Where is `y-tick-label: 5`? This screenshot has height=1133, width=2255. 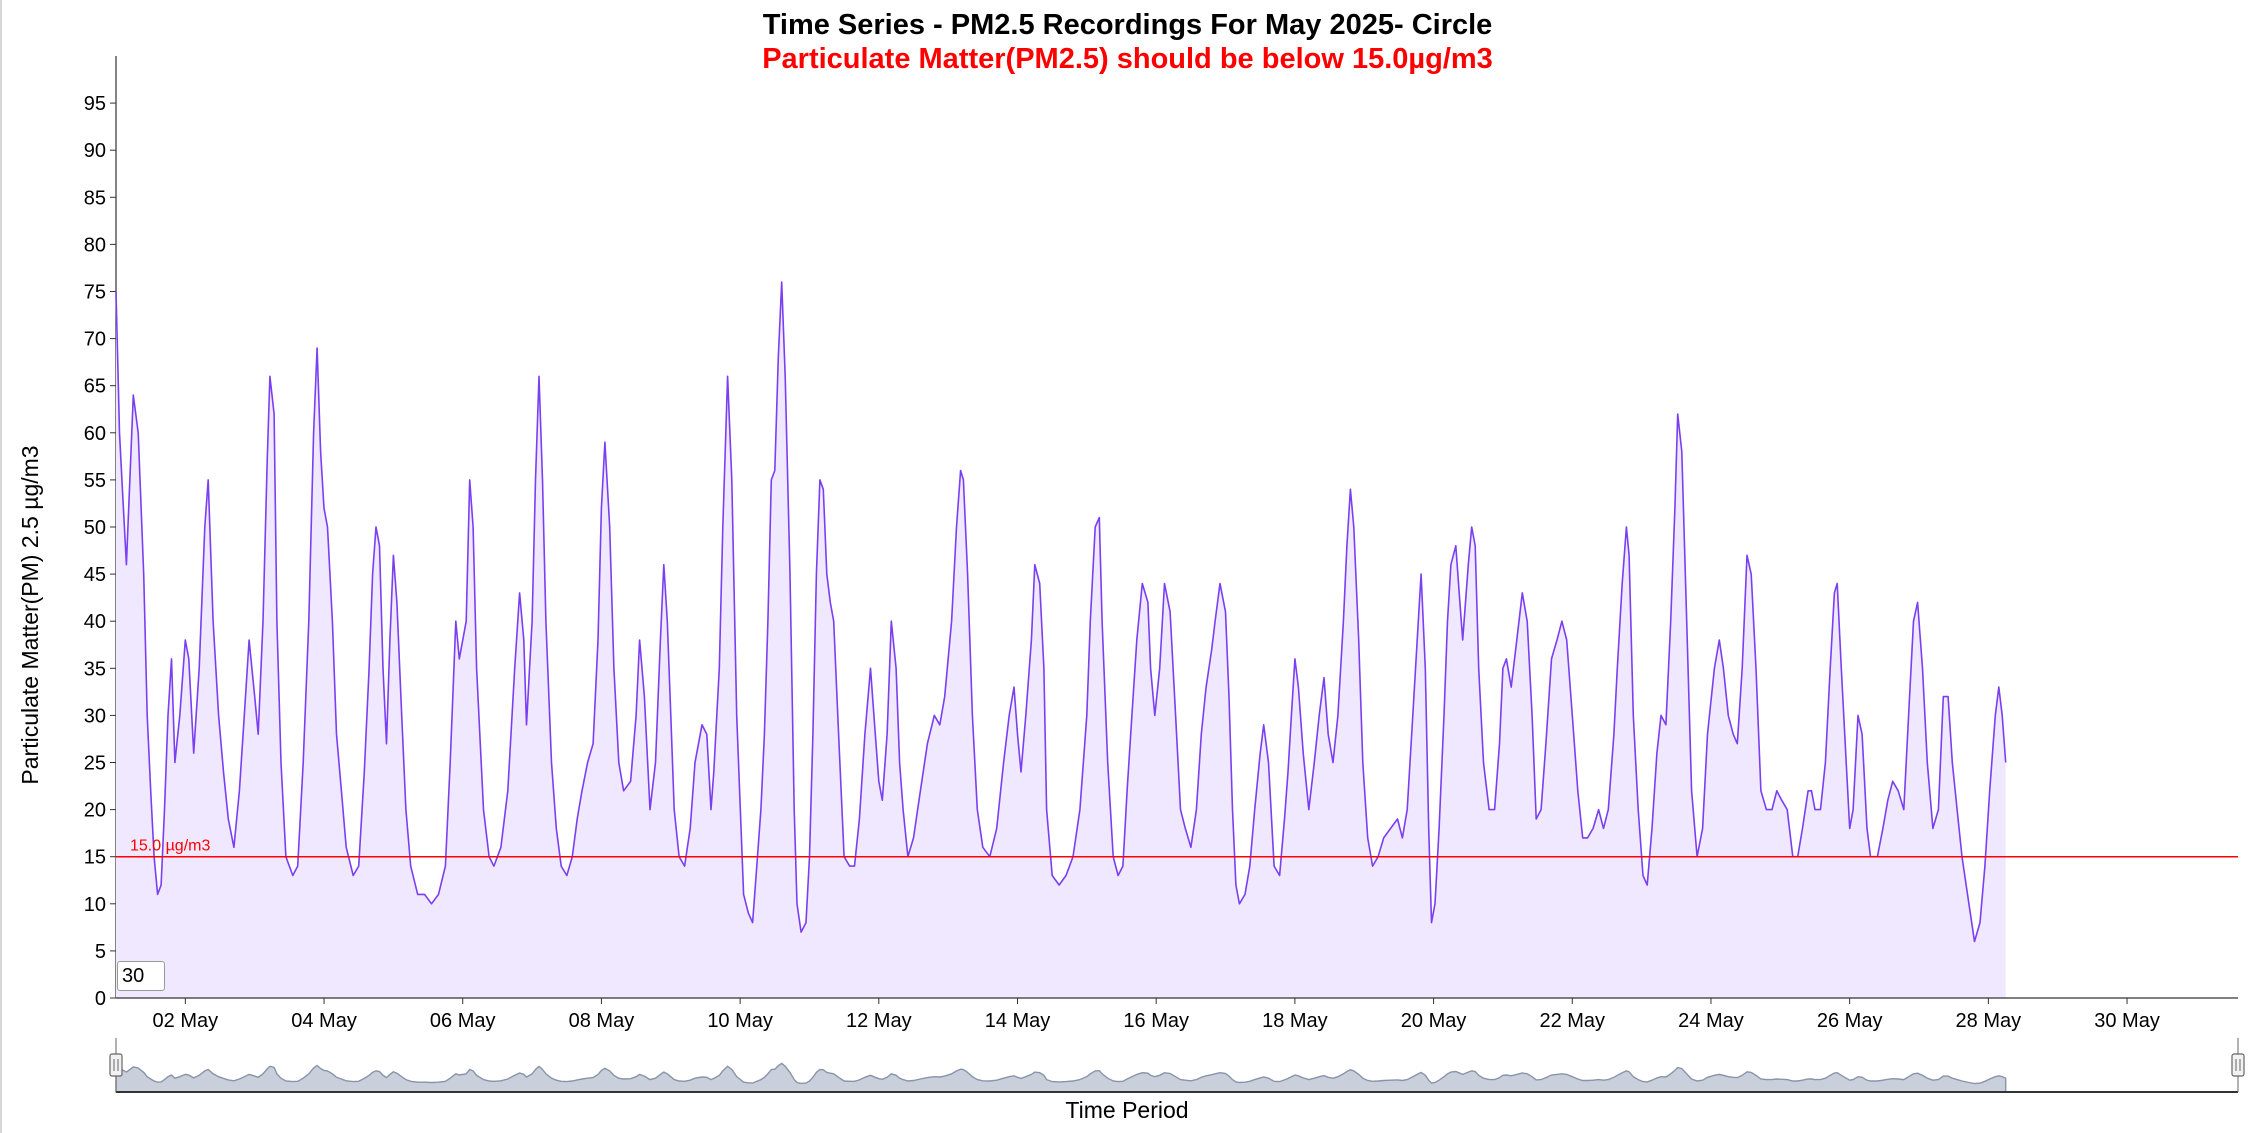
y-tick-label: 5 is located at coordinates (100, 952).